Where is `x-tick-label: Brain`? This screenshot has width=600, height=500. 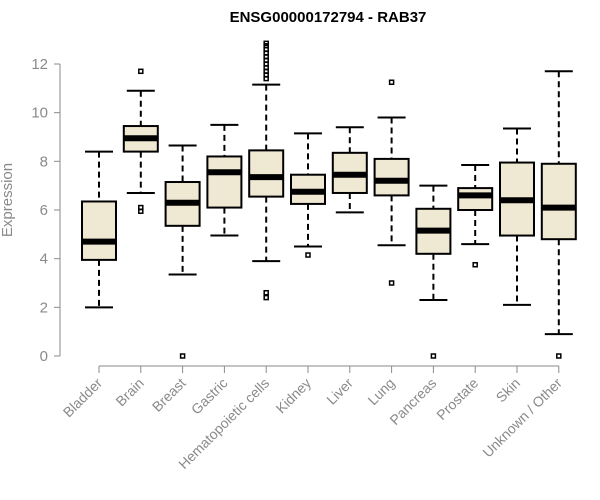
x-tick-label: Brain is located at coordinates (129, 392).